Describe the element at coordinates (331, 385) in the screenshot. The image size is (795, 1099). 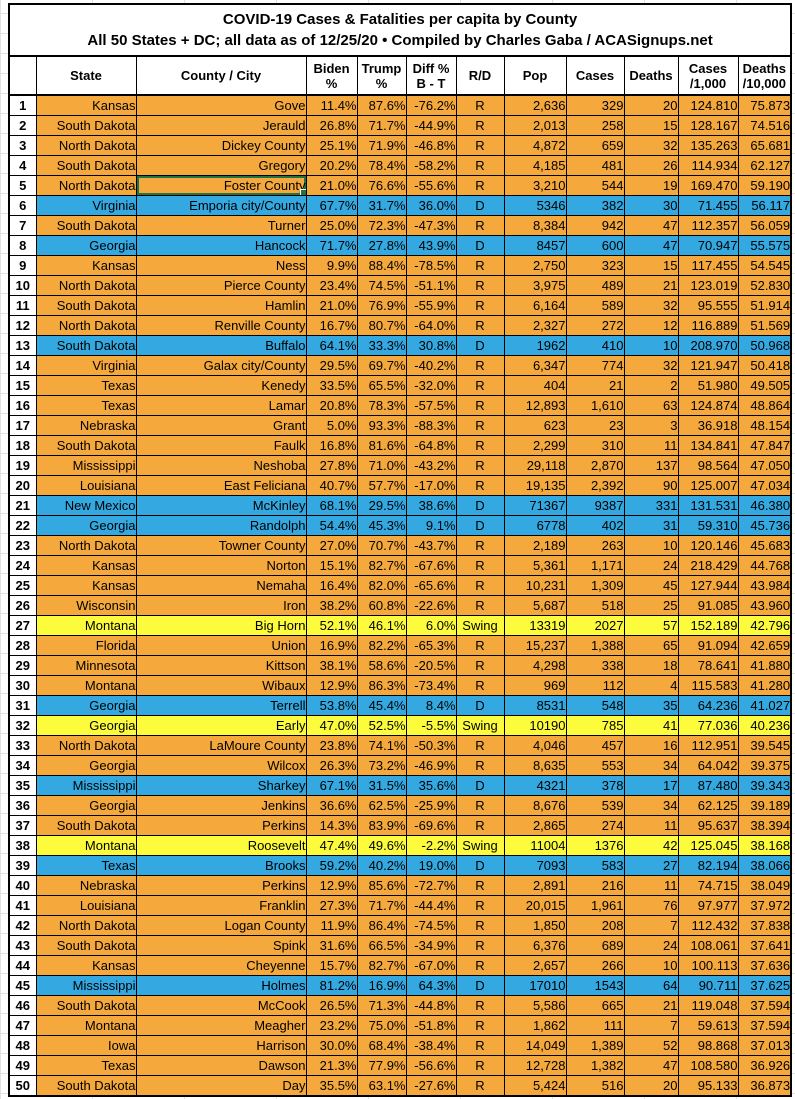
I see `cell-biden-pct: 33.5%` at that location.